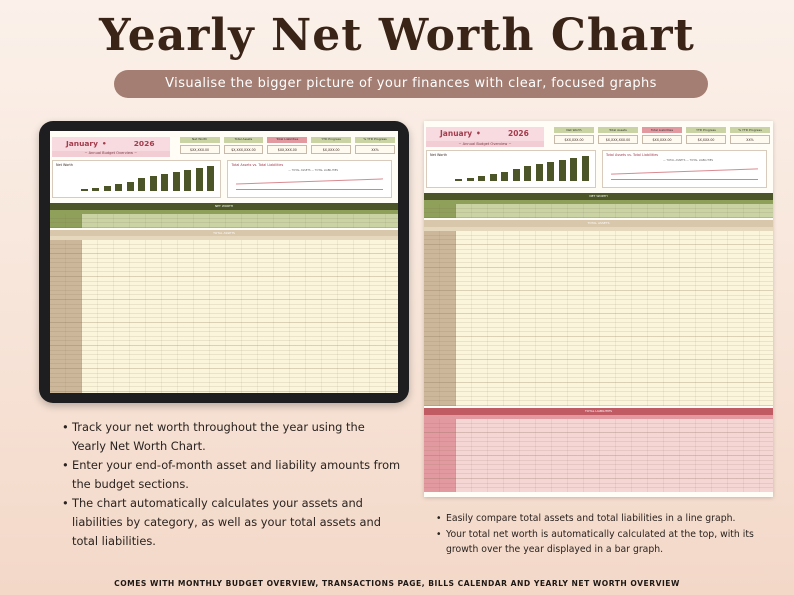  What do you see at coordinates (81, 143) in the screenshot?
I see `month-label: January` at bounding box center [81, 143].